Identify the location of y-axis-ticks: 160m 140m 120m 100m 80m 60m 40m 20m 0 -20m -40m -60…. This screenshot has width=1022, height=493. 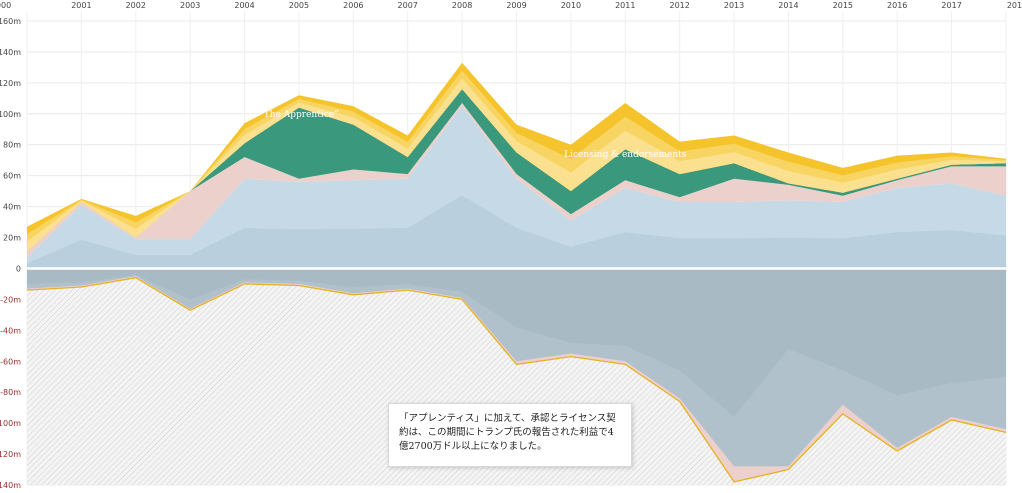
(10, 253).